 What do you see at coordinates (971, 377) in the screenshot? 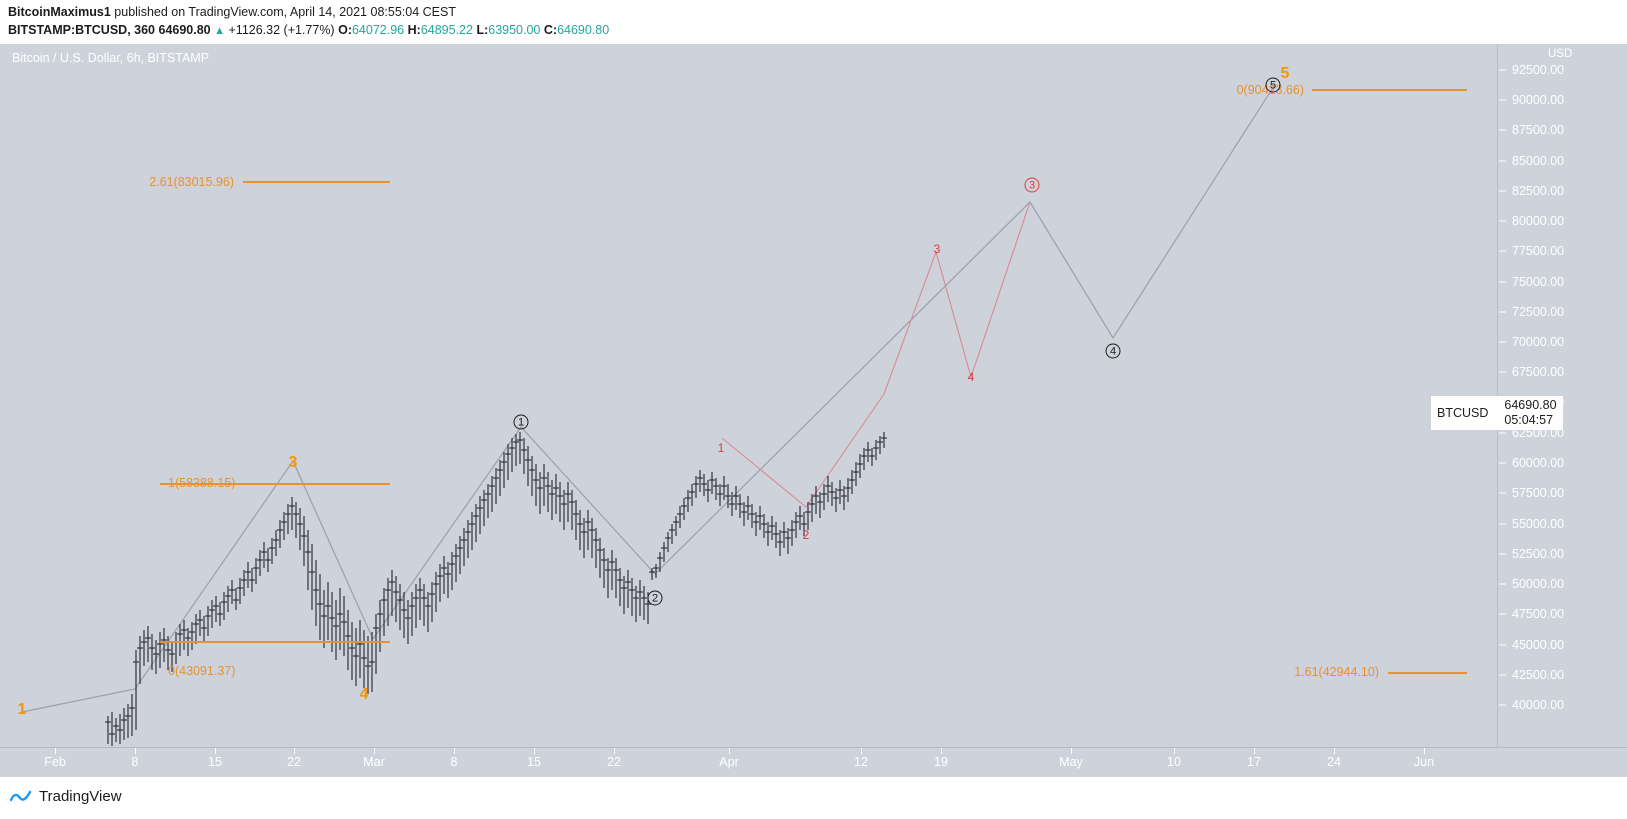
I see `wave-4-red-label: 4` at bounding box center [971, 377].